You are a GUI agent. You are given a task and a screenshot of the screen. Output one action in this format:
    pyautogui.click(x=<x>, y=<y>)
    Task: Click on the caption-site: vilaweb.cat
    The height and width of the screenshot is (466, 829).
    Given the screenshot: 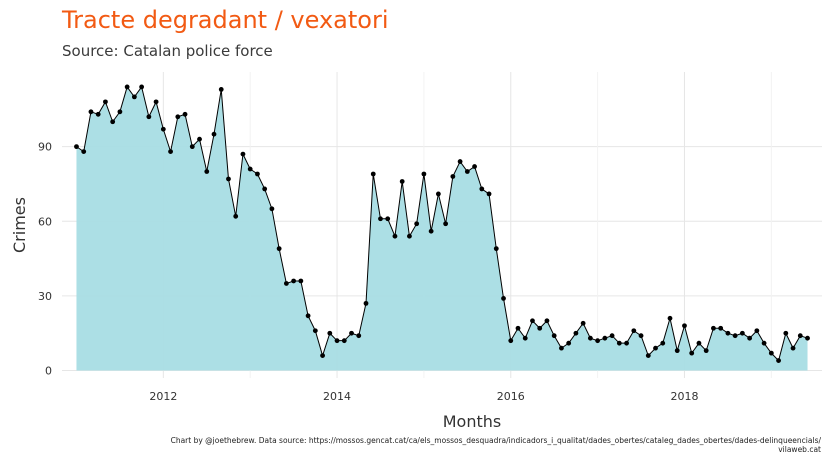 What is the action you would take?
    pyautogui.click(x=799, y=449)
    